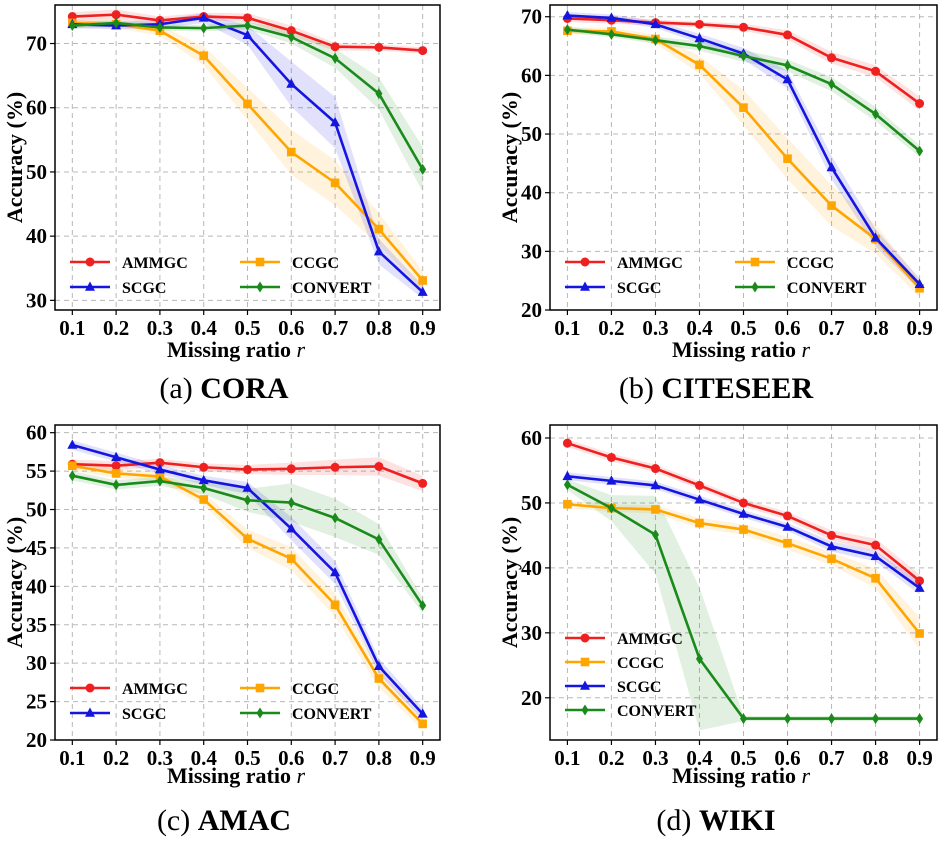 This screenshot has width=939, height=841. I want to click on x-tick-label: 0.5, so click(247, 758).